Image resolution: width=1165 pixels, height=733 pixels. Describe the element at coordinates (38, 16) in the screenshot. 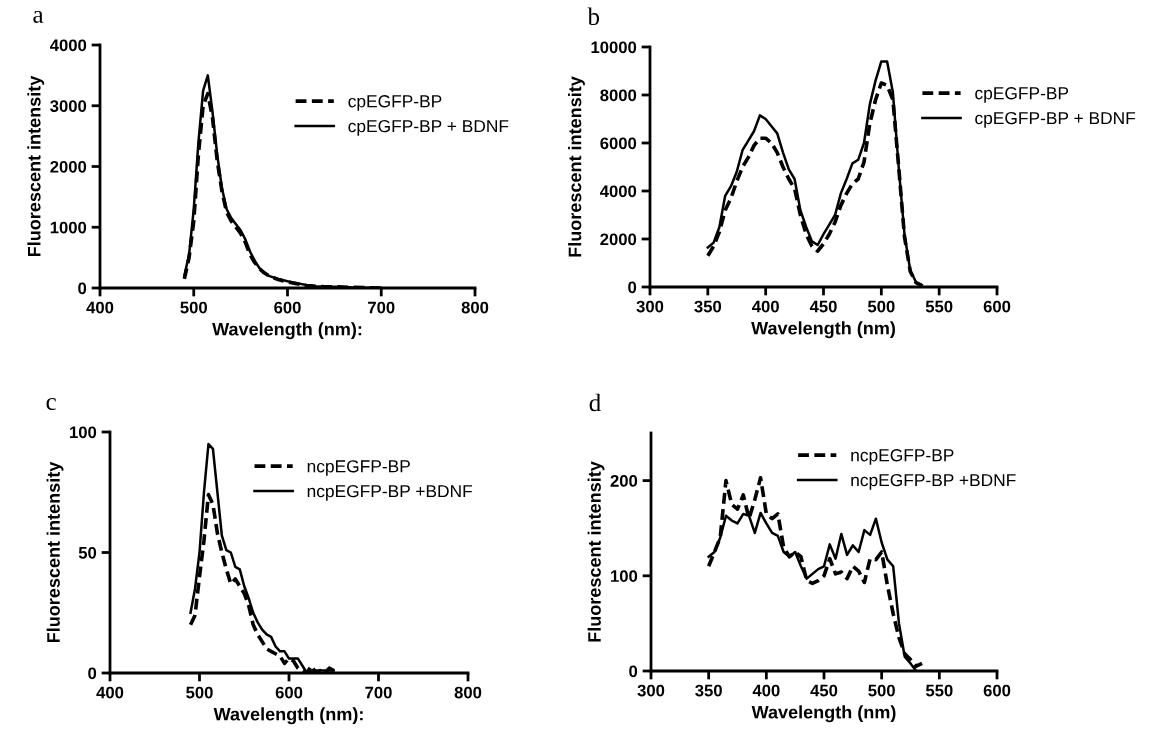

I see `chart-title: a` at that location.